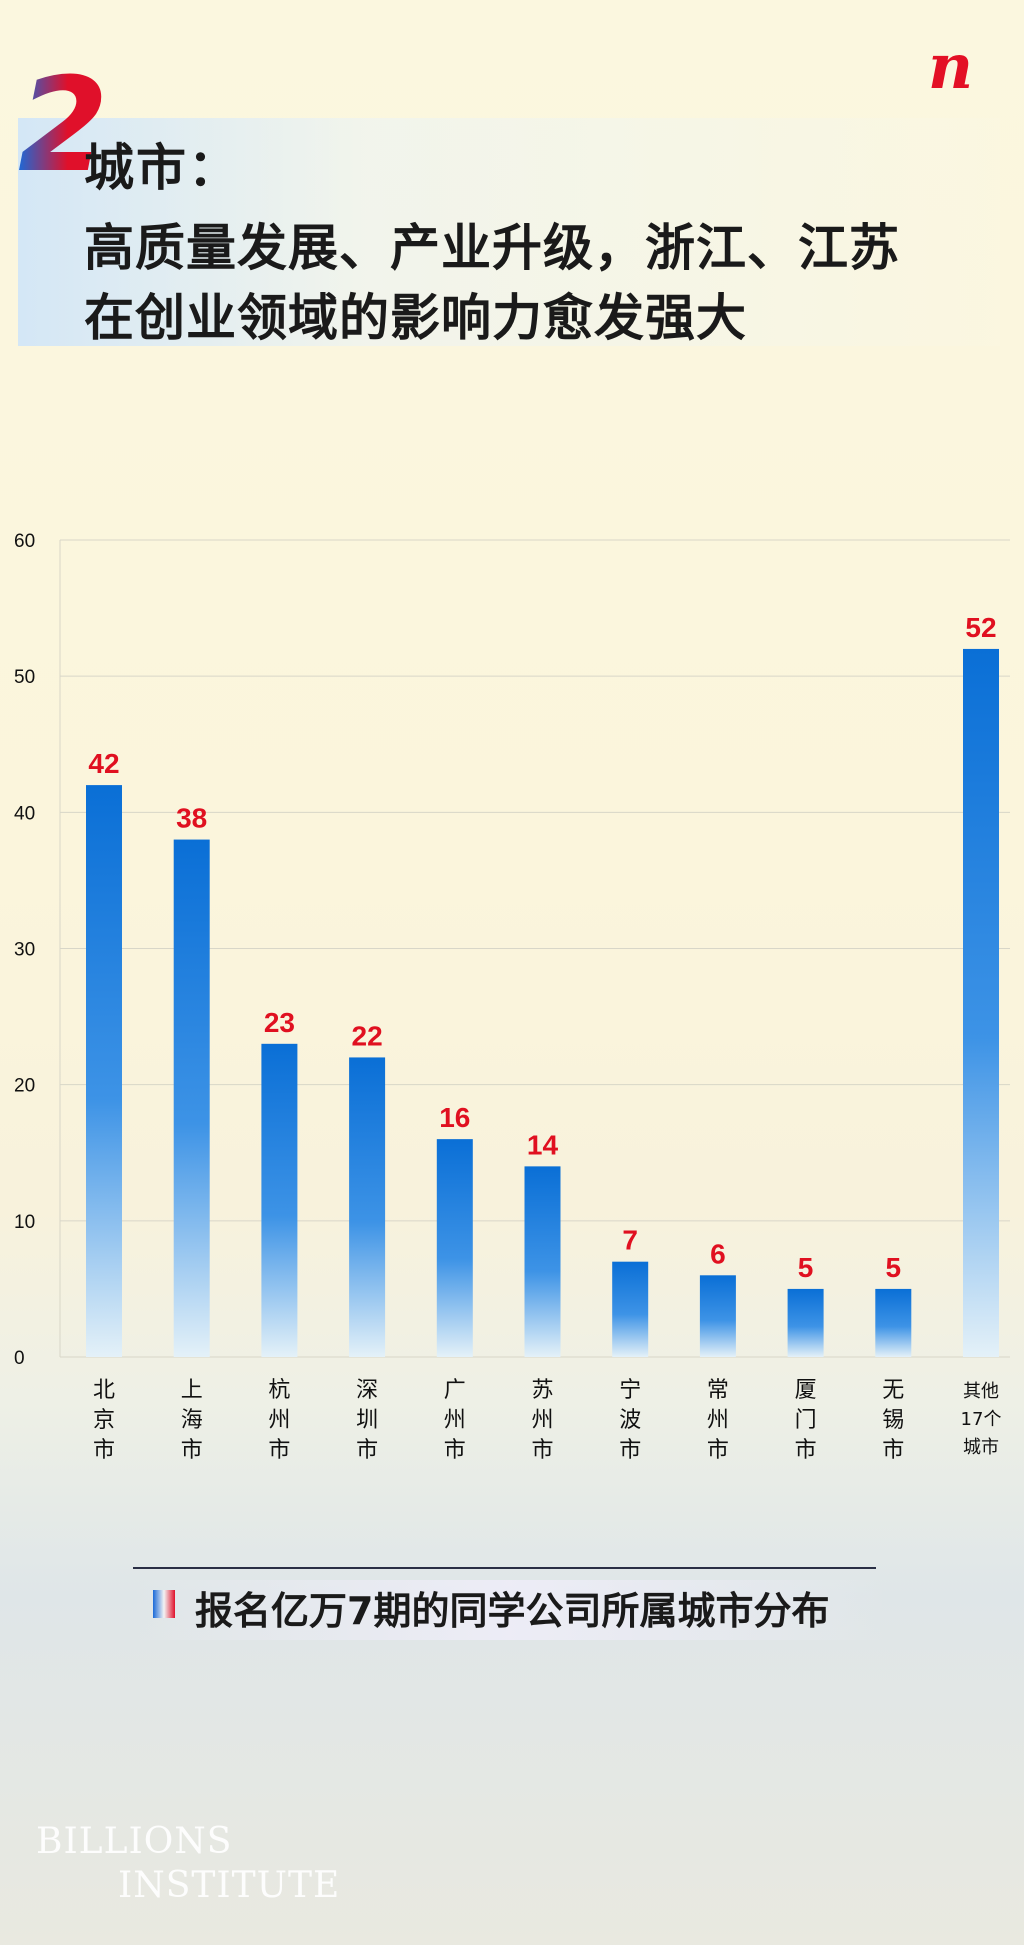 This screenshot has width=1024, height=1945. Describe the element at coordinates (279, 1390) in the screenshot. I see `x-tick-label: 杭` at that location.